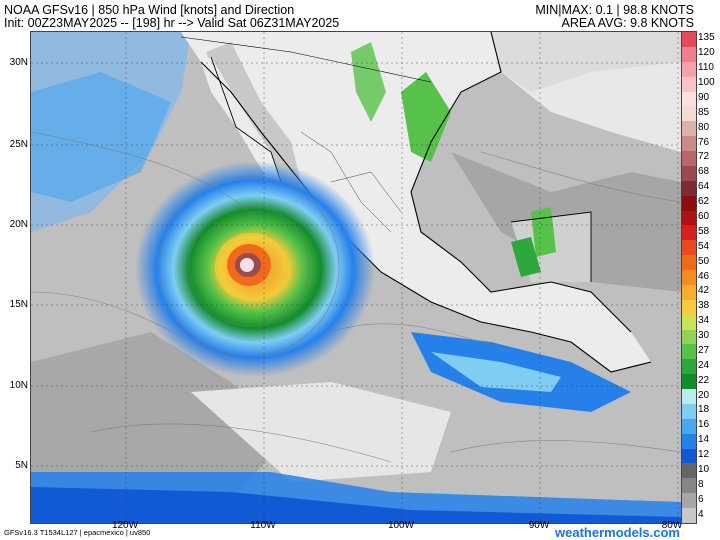  What do you see at coordinates (617, 532) in the screenshot?
I see `brand-link: weathermodels.com` at bounding box center [617, 532].